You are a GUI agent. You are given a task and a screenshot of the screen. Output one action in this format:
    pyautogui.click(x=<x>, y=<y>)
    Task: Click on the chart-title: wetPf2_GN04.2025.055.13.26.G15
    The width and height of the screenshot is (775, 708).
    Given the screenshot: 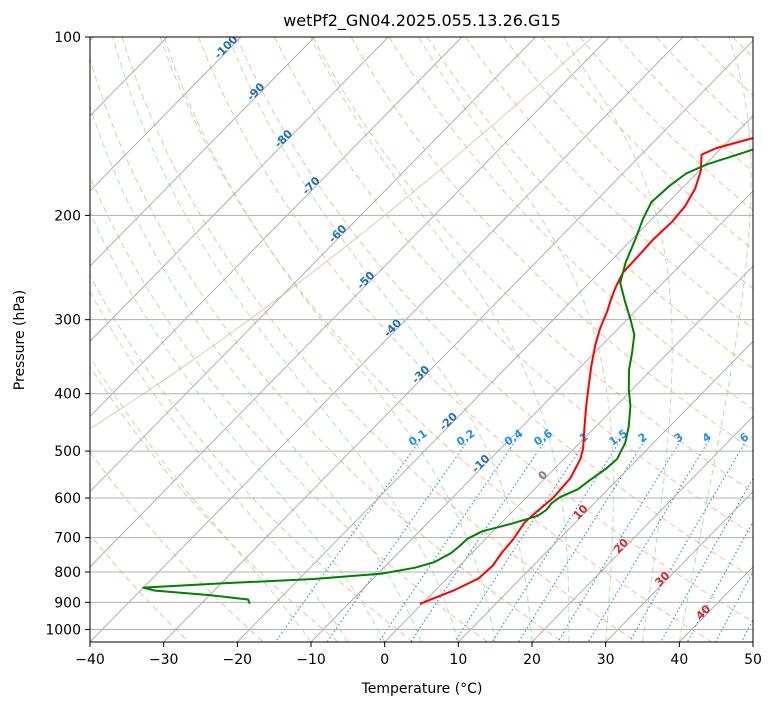 What is the action you would take?
    pyautogui.click(x=422, y=21)
    